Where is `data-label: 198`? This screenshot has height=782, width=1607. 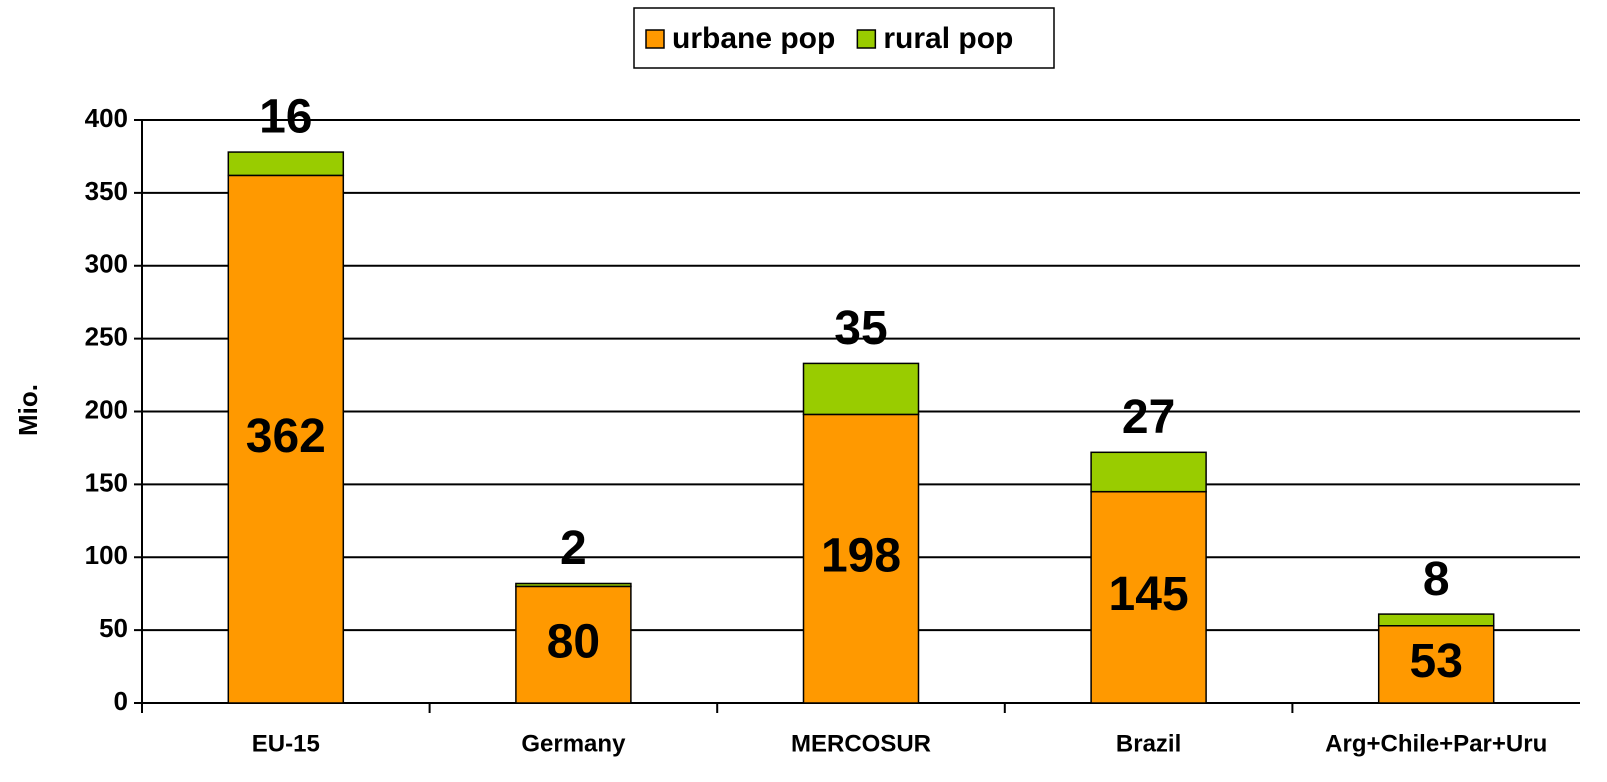
data-label: 198 is located at coordinates (861, 555).